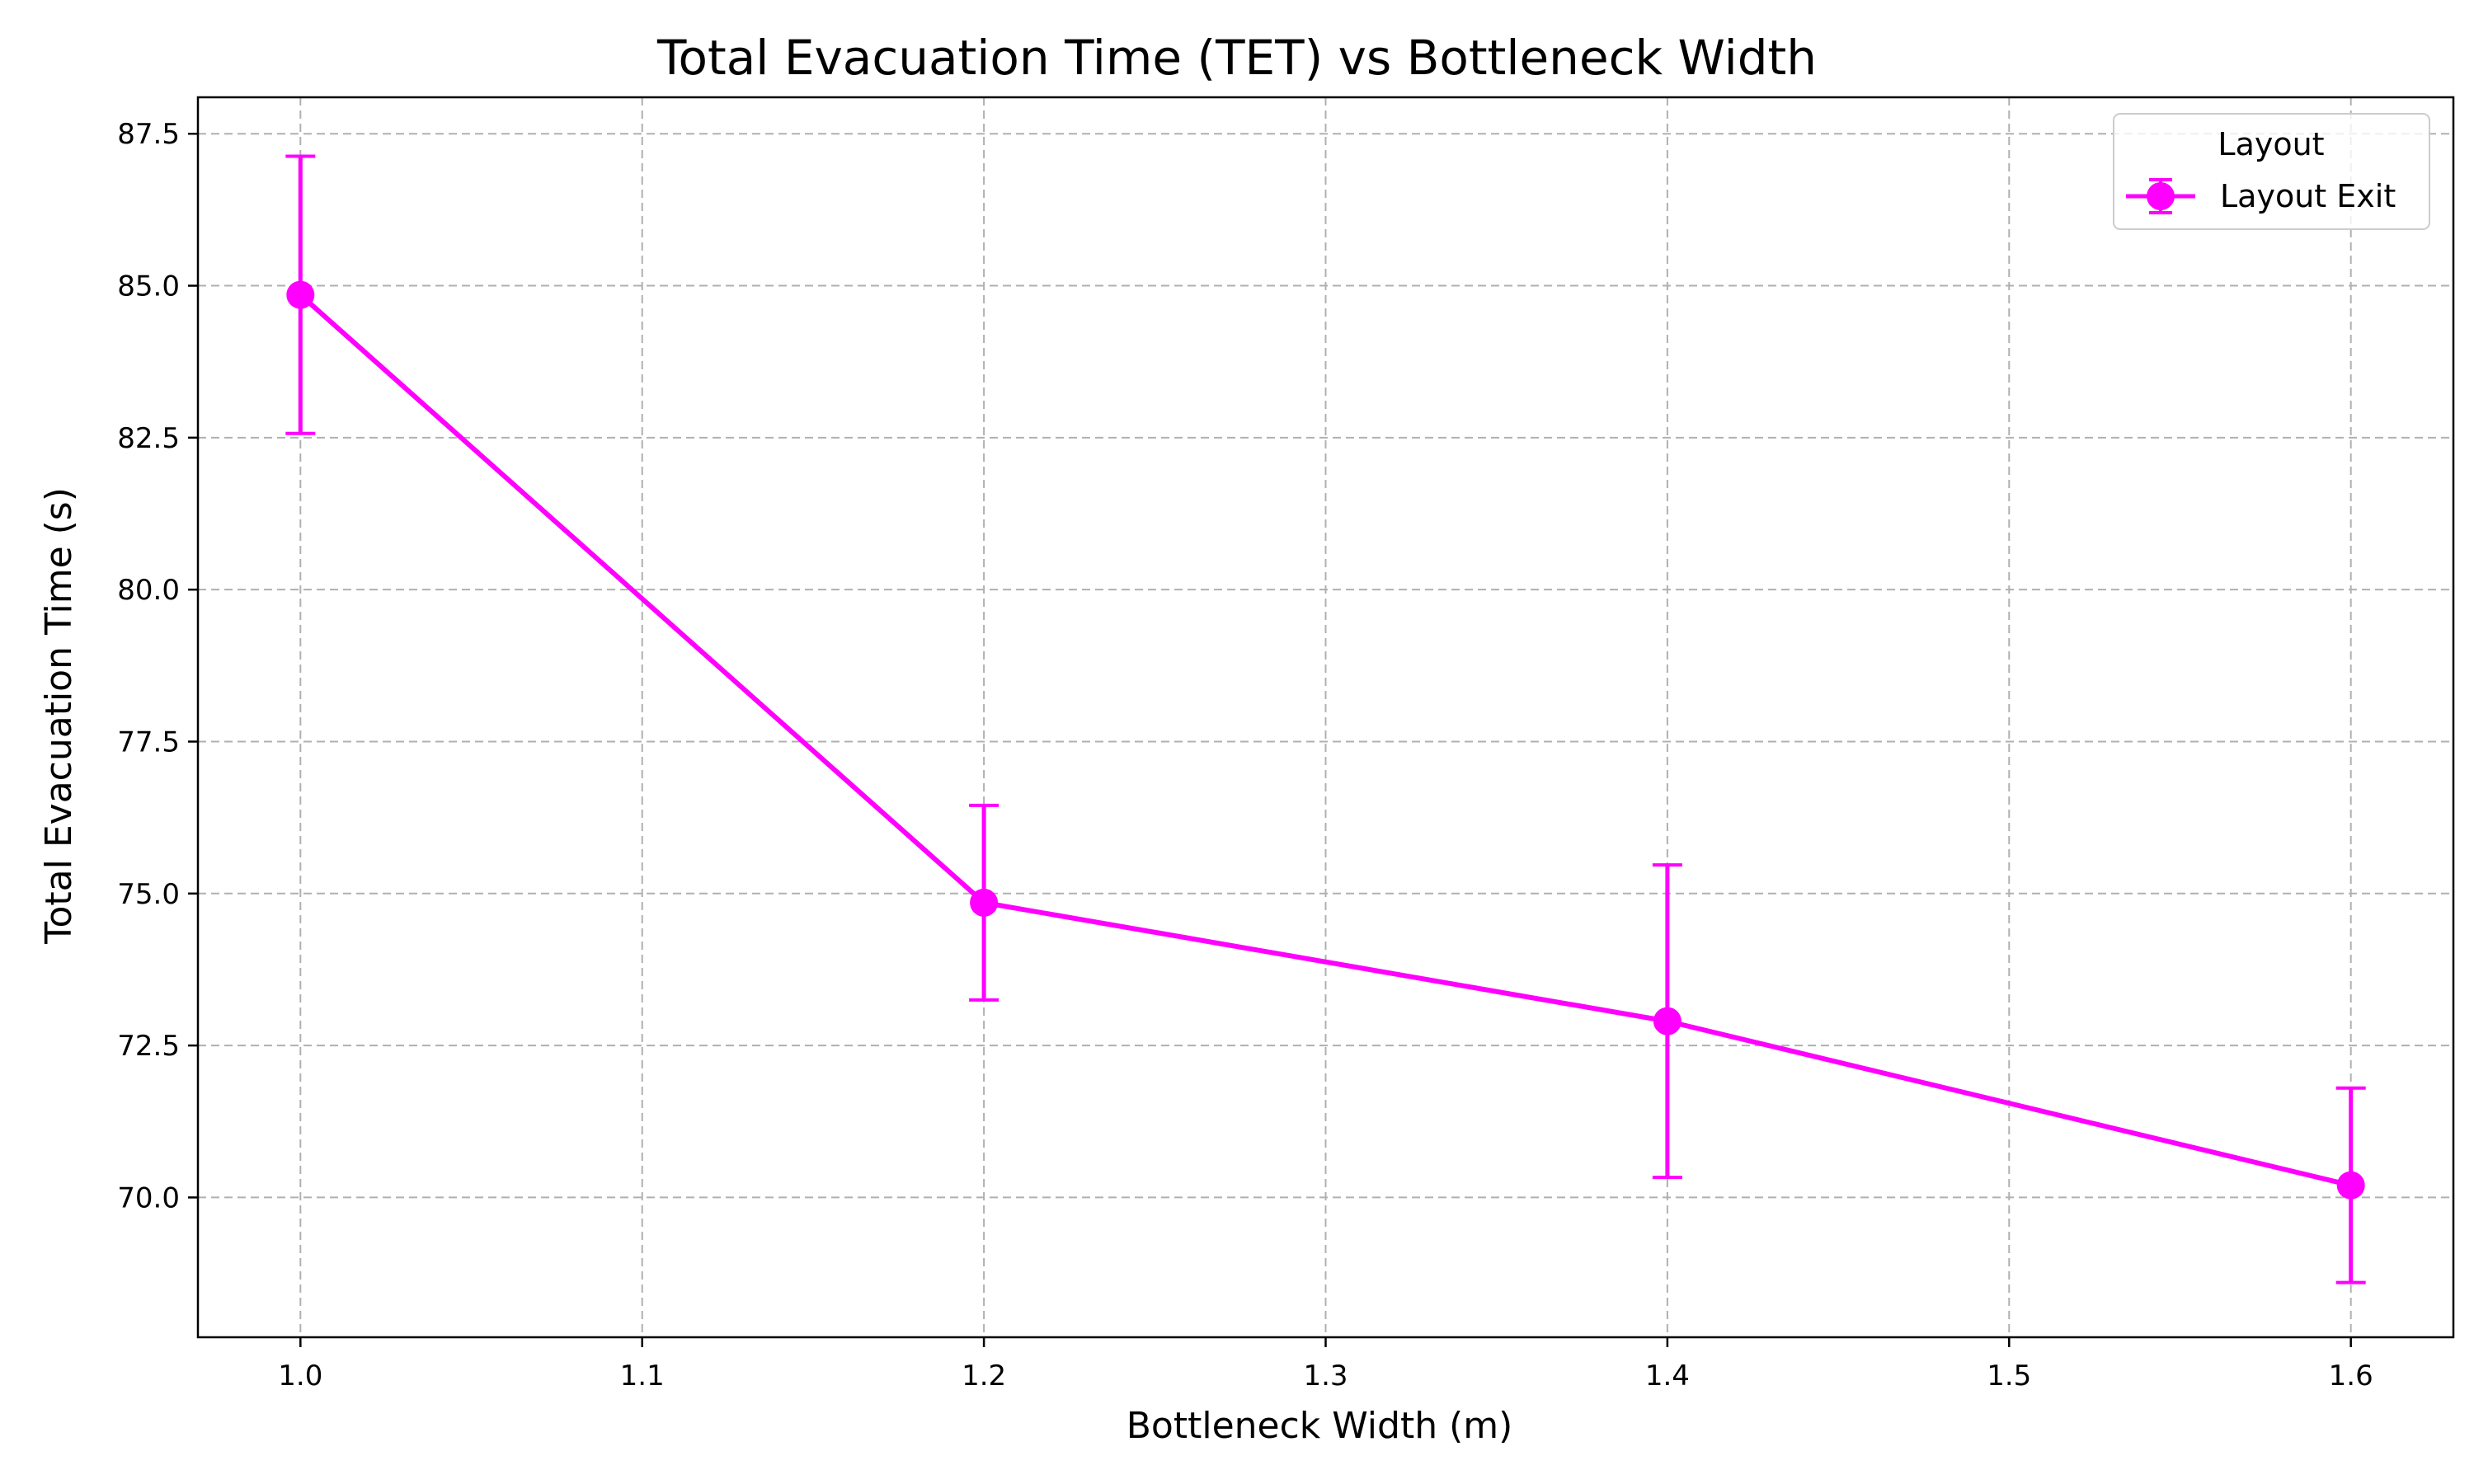 Image resolution: width=2474 pixels, height=1484 pixels. I want to click on legend-entry-layout-exit: Layout Exit, so click(2261, 196).